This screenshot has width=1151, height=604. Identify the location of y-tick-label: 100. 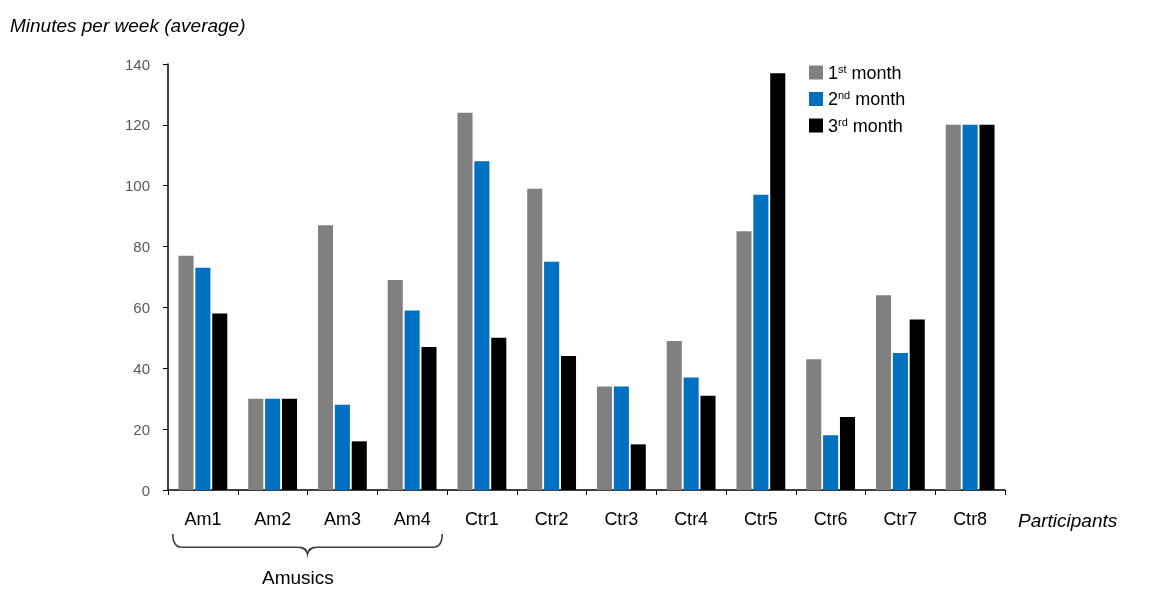
(137, 186).